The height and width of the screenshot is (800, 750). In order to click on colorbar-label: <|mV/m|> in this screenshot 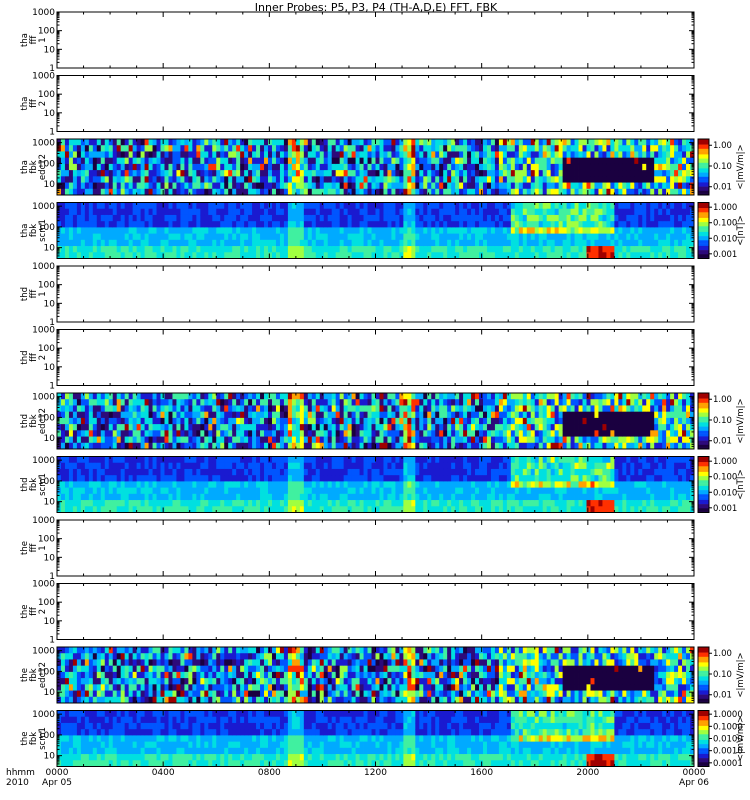, I will do `click(741, 166)`.